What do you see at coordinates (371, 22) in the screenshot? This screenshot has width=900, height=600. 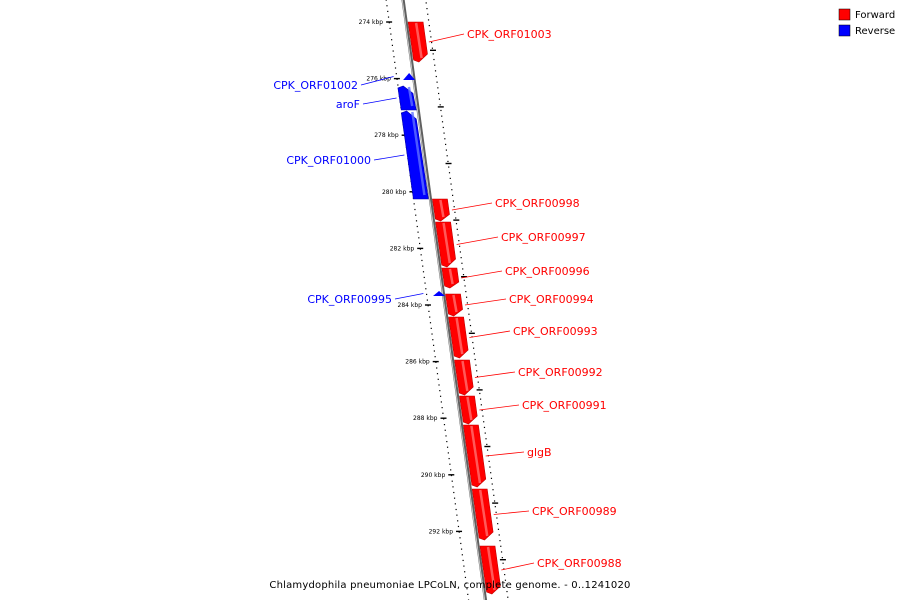 I see `tick-label: 274 kbp` at bounding box center [371, 22].